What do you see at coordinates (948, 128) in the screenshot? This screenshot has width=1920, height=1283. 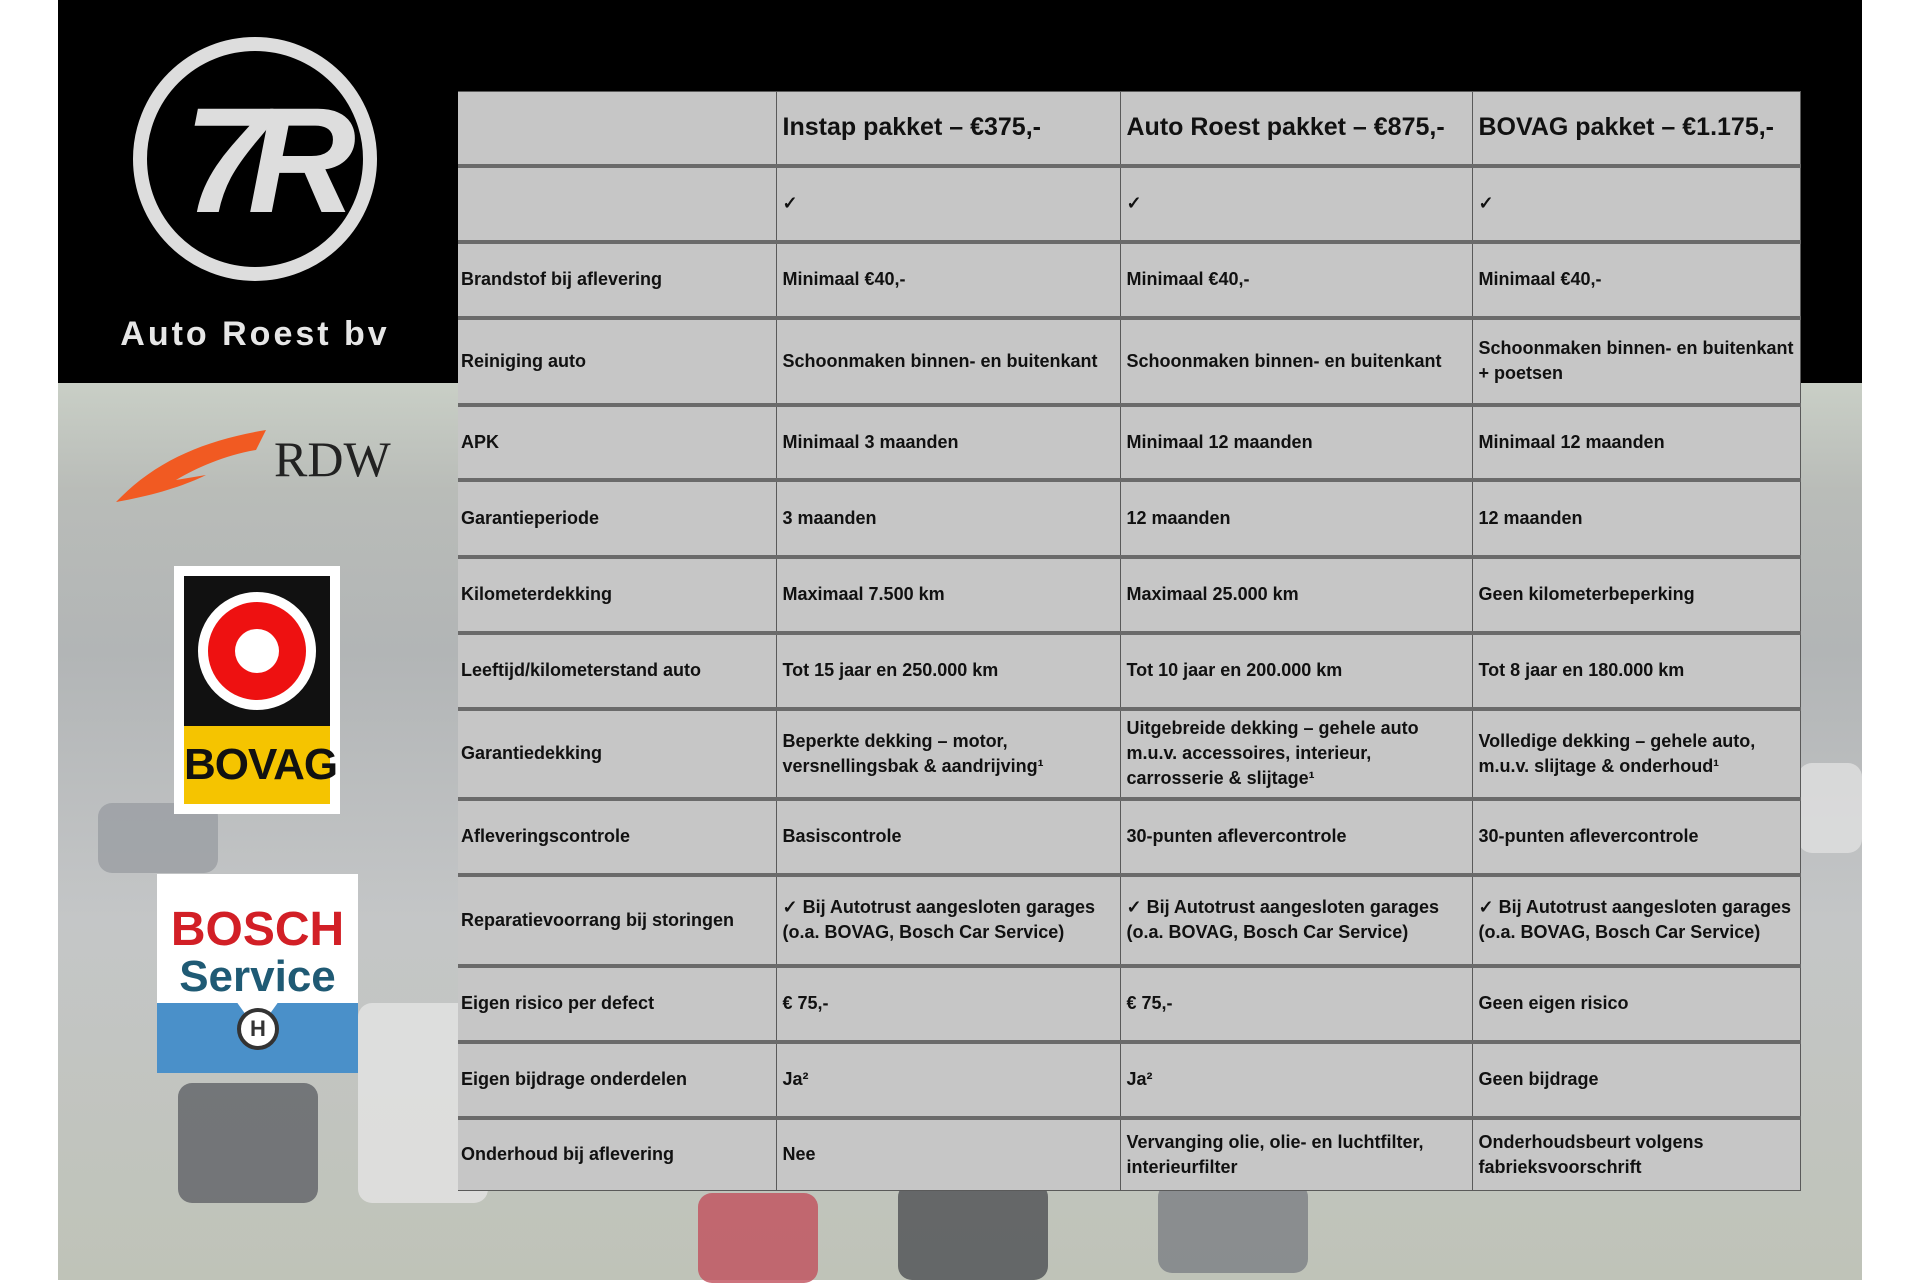 I see `header-instap-pakket: Instap pakket – €375,-` at bounding box center [948, 128].